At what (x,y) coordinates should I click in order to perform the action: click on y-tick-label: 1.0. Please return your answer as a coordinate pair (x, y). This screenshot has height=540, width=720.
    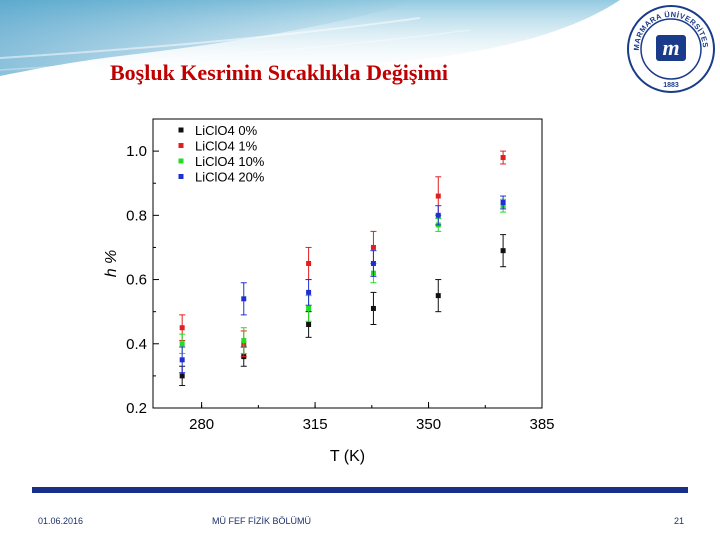
    Looking at the image, I should click on (136, 151).